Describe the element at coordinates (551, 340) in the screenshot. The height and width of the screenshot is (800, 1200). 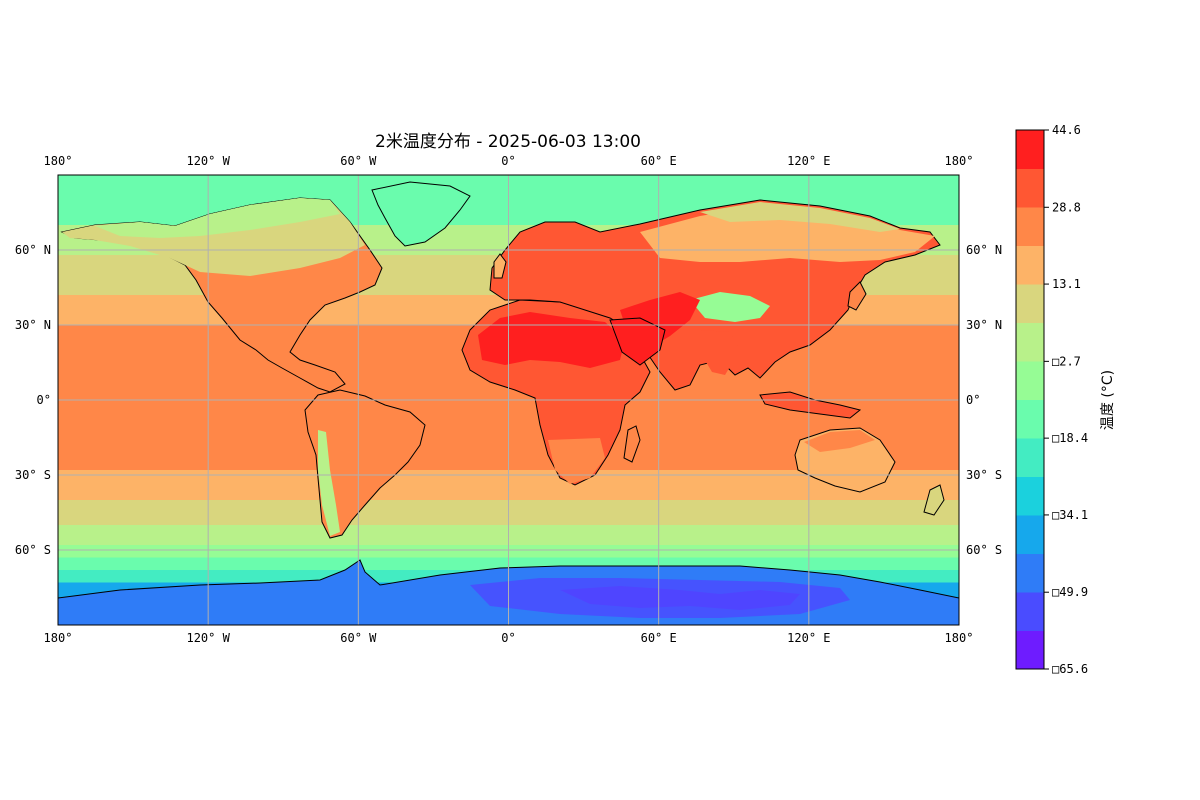
I see `sahara-hot-core` at that location.